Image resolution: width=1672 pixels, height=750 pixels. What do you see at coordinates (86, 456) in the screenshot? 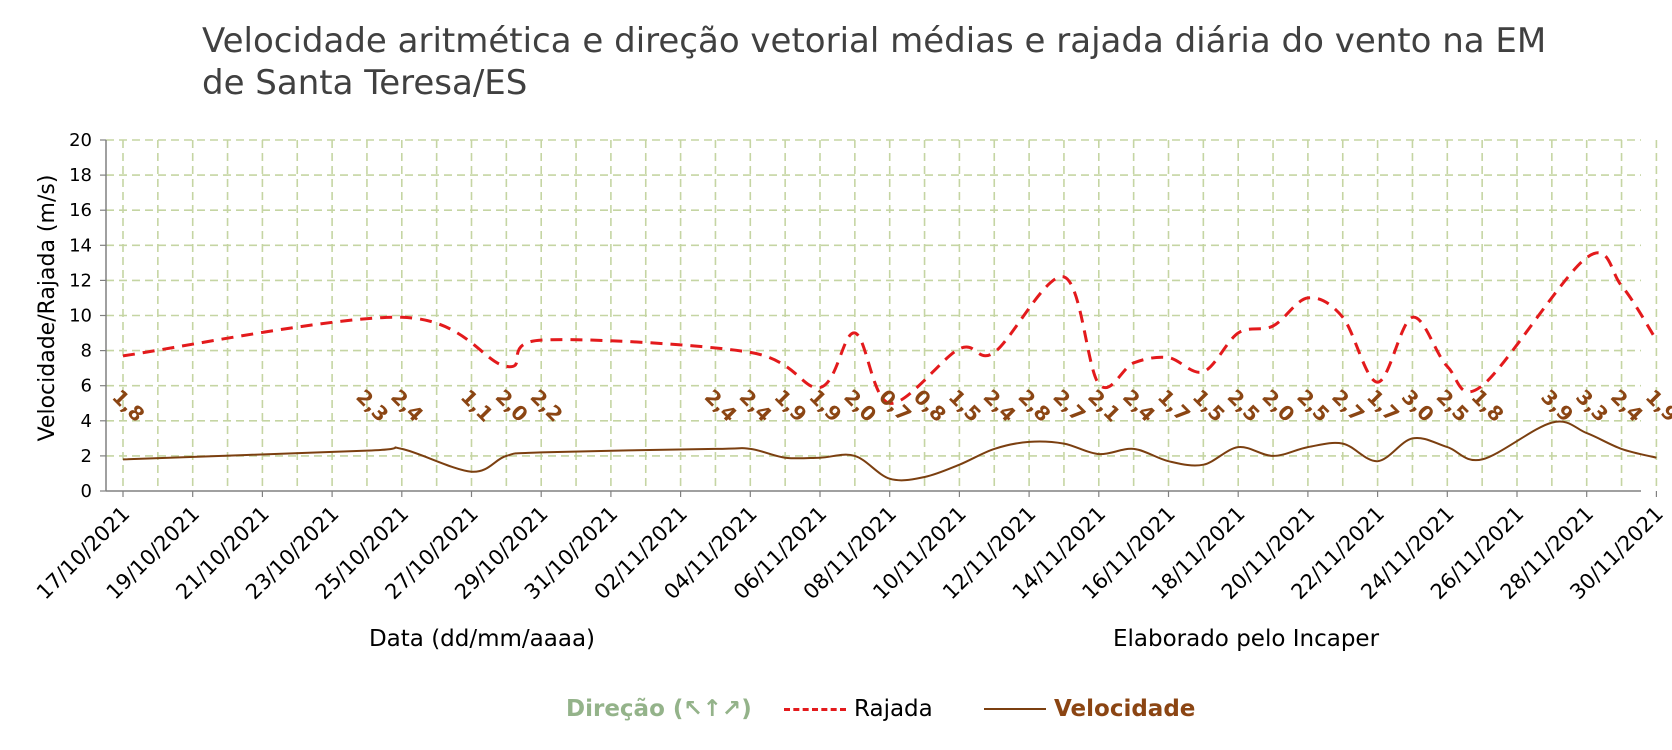
I see `y-tick-label: 2` at bounding box center [86, 456].